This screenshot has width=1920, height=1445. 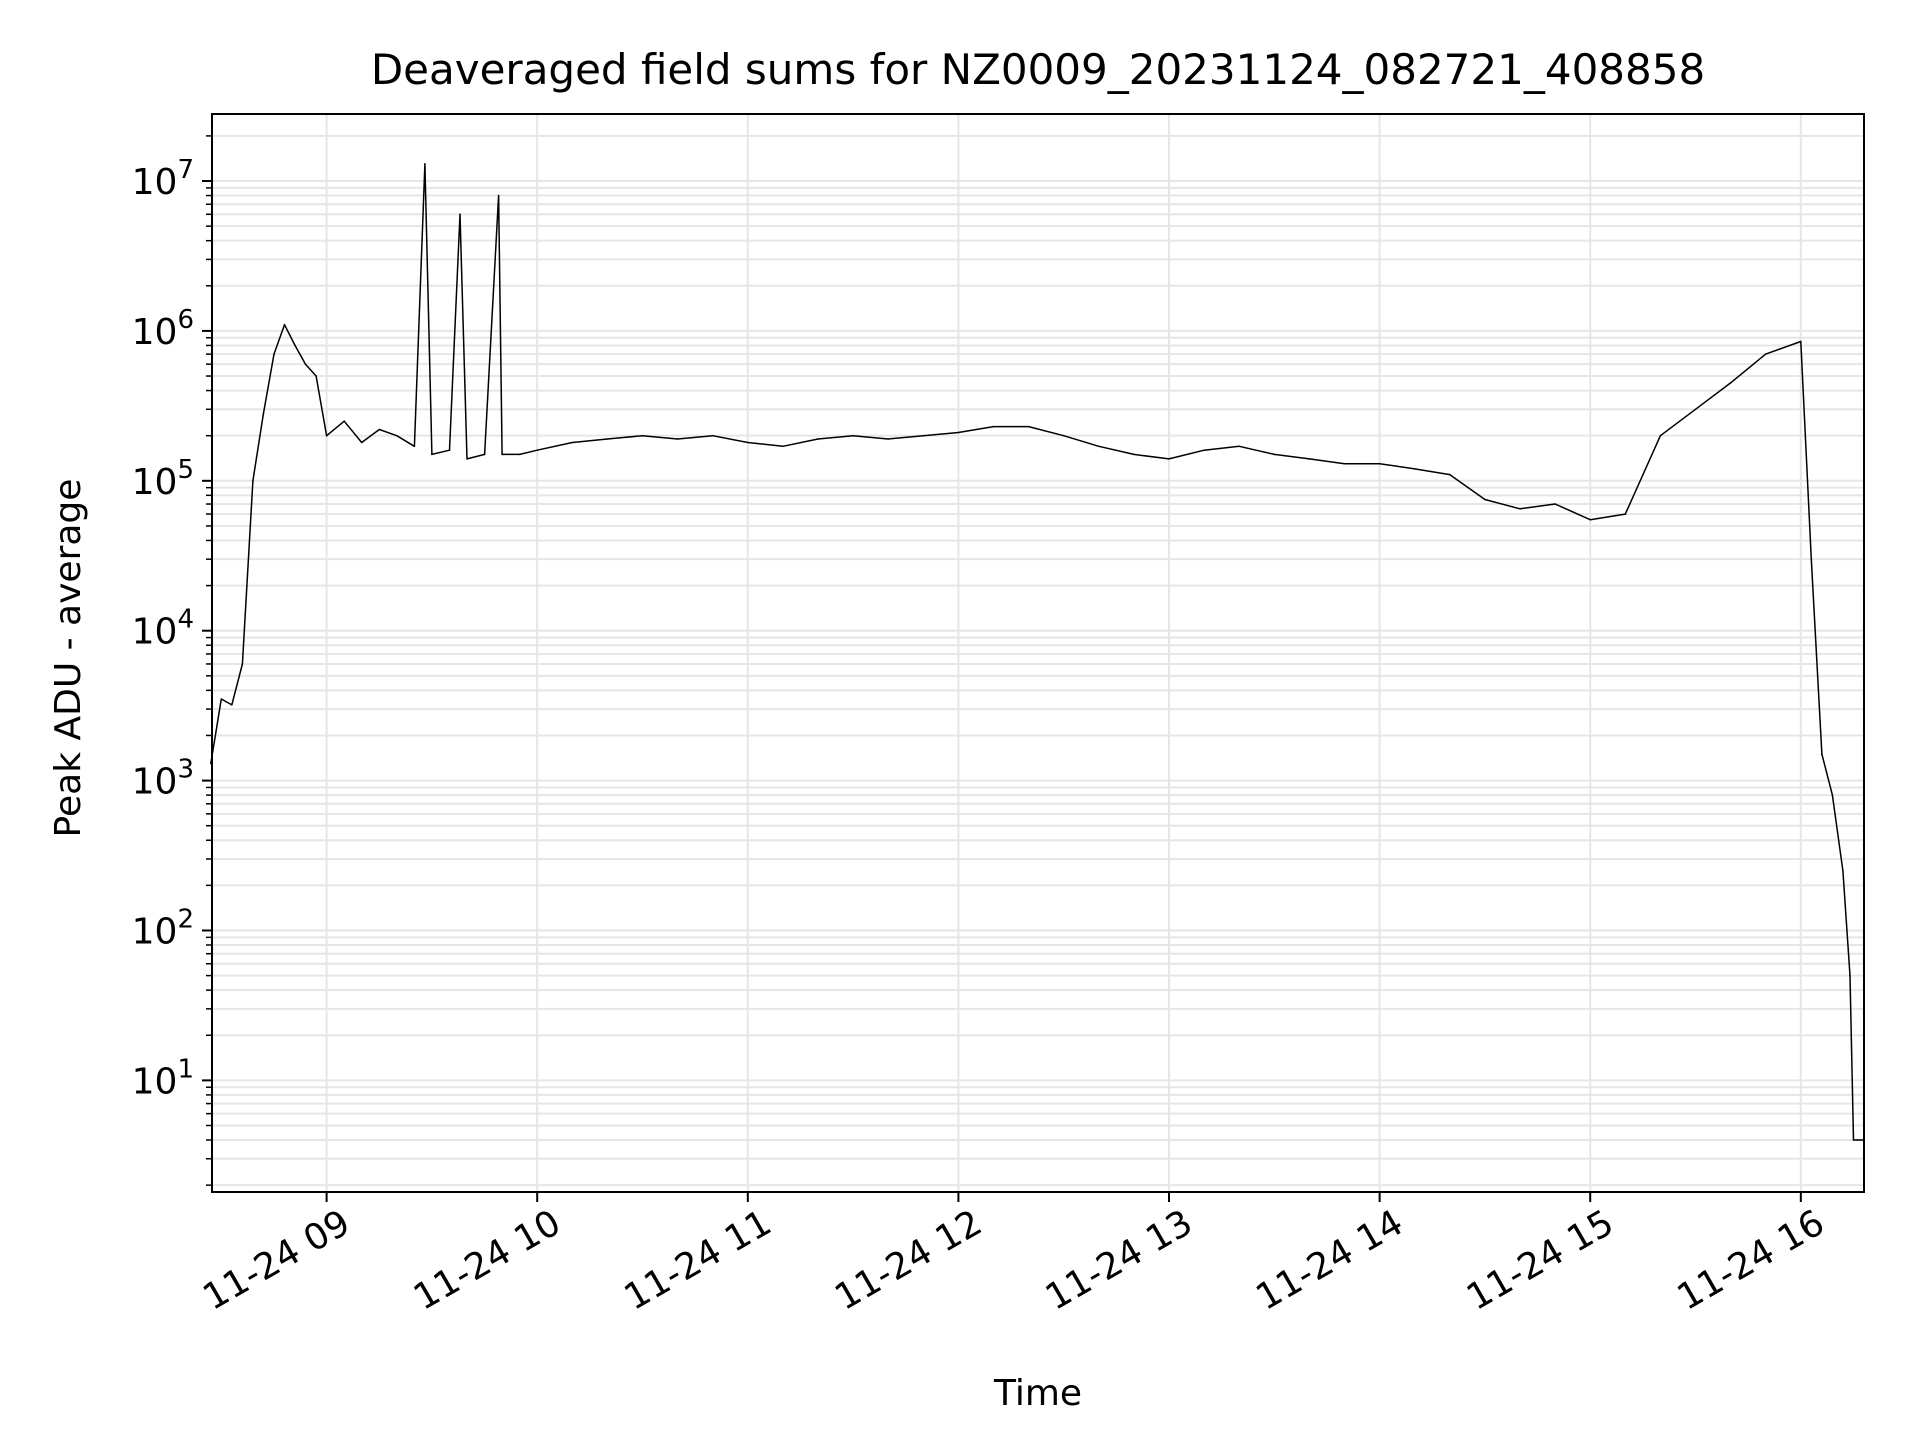 What do you see at coordinates (163, 1078) in the screenshot?
I see `y-tick-label: 10¹` at bounding box center [163, 1078].